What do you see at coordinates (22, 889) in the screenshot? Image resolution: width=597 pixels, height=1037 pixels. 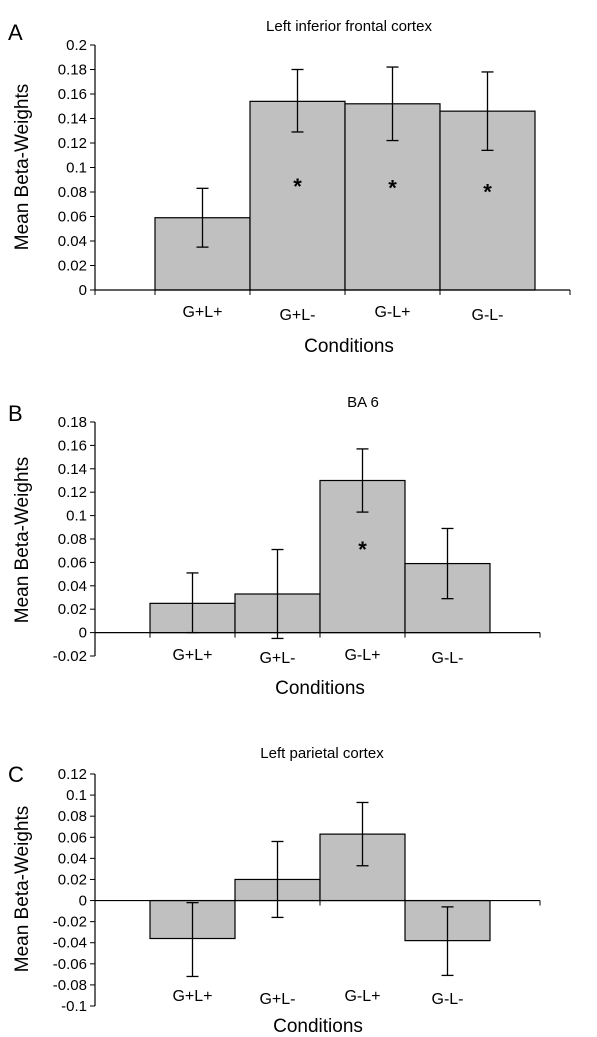 I see `panel-c-ylabel: Mean Beta-Weights` at bounding box center [22, 889].